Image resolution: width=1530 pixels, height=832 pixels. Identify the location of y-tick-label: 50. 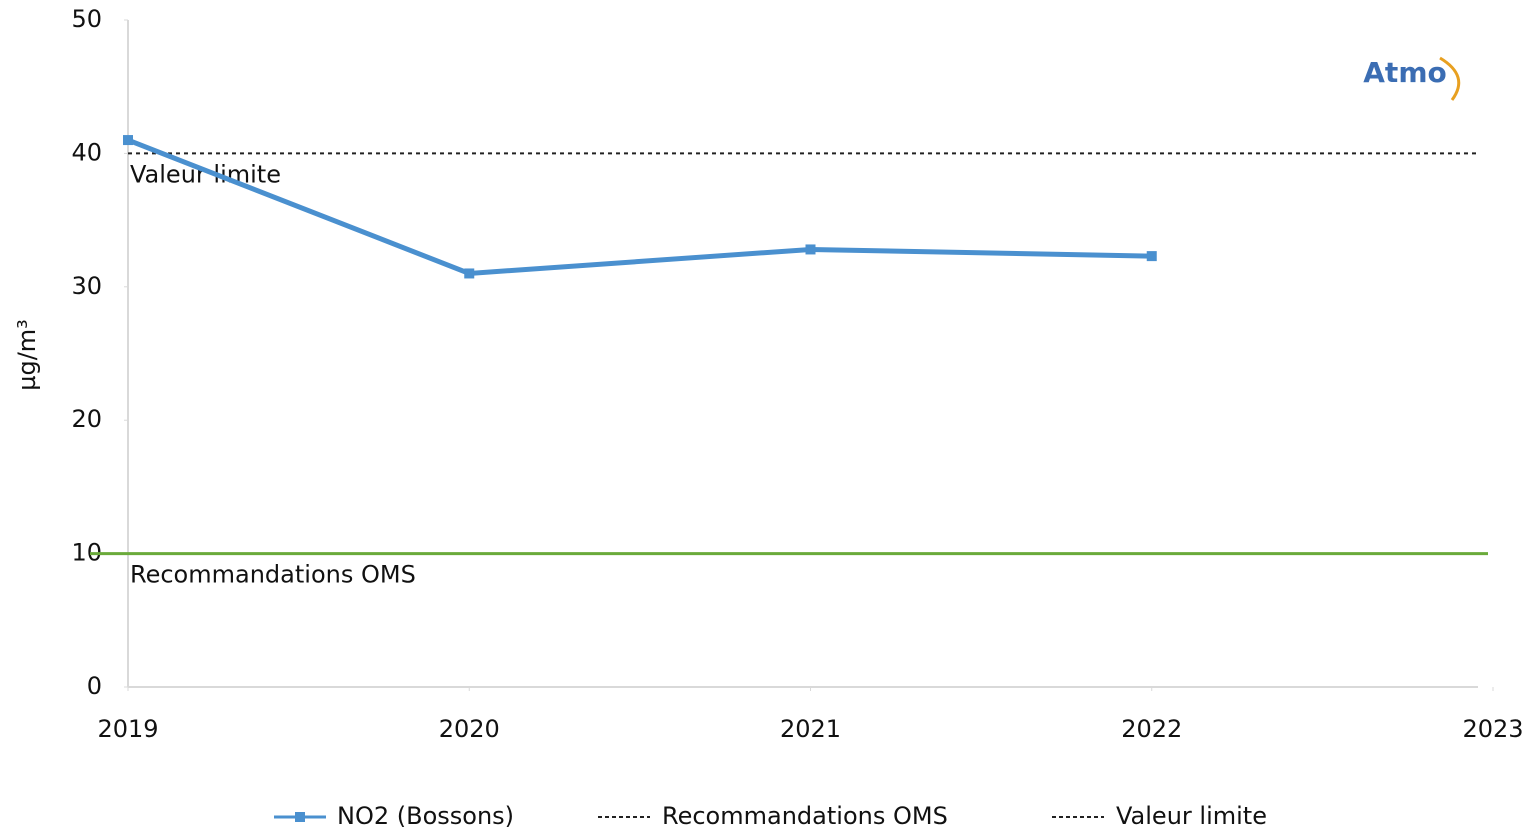
(86, 19).